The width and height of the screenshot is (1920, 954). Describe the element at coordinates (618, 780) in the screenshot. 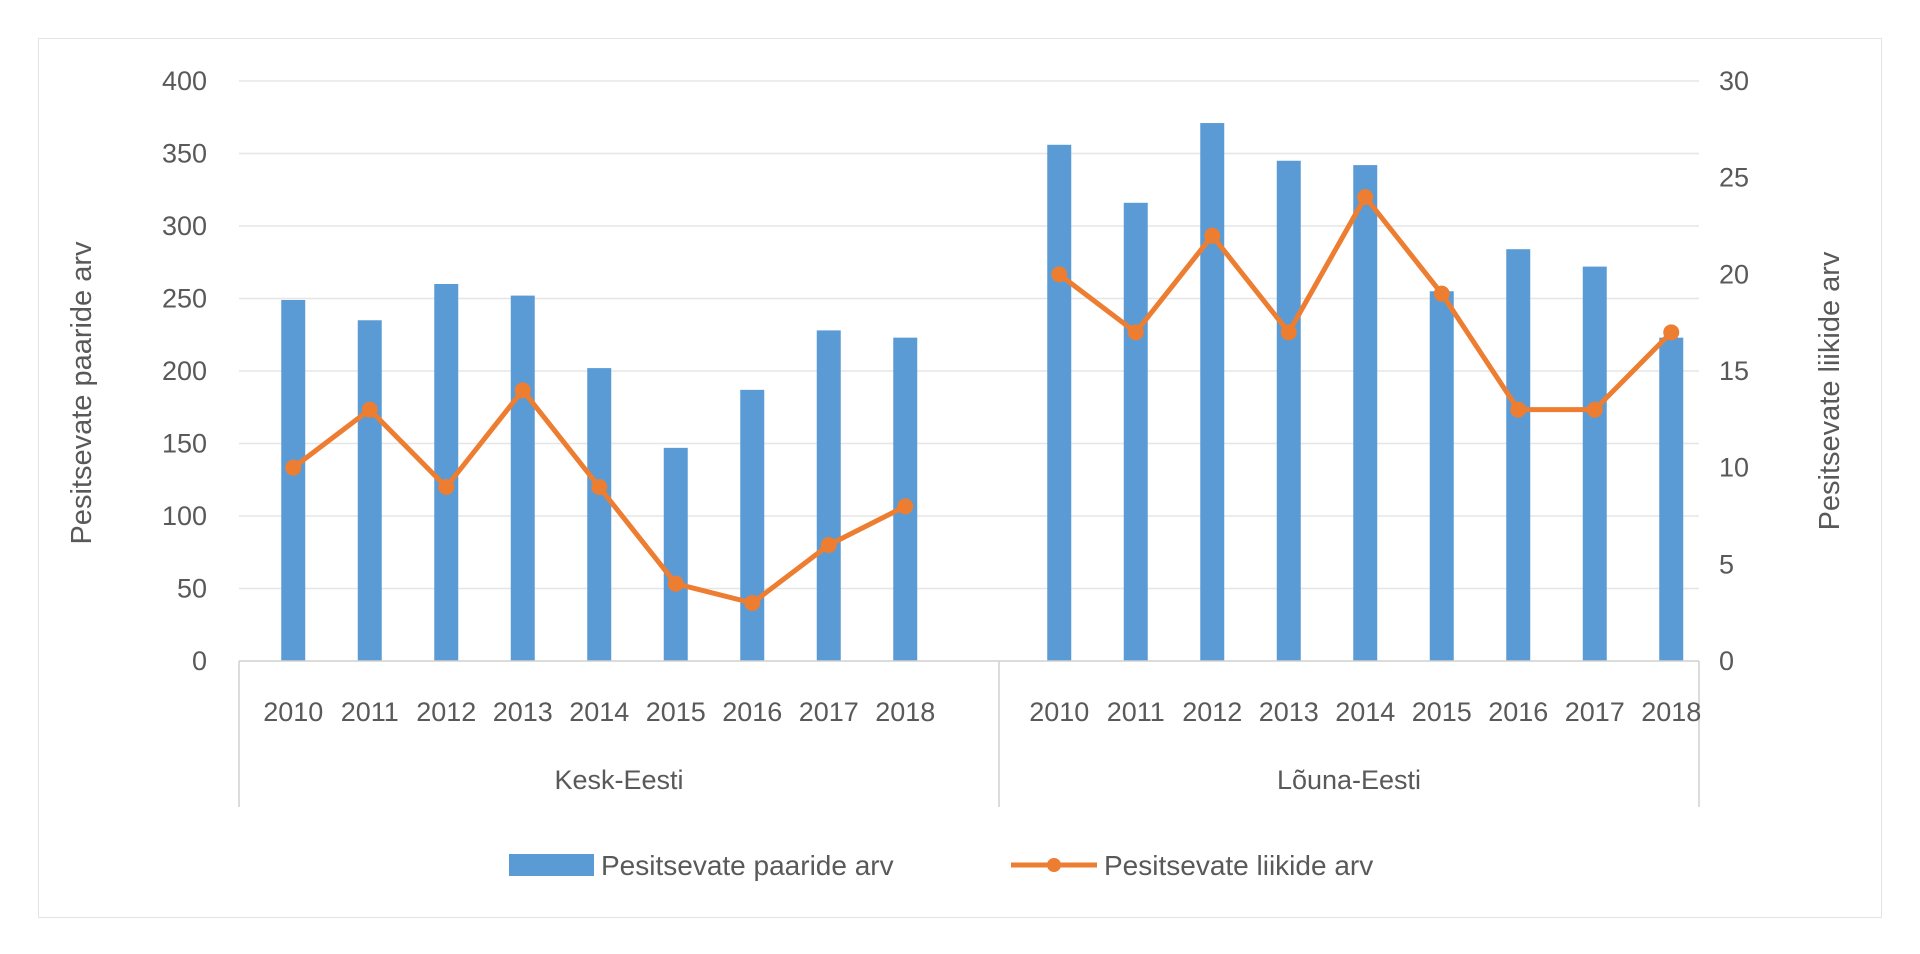

I see `group-label: Kesk-Eesti` at that location.